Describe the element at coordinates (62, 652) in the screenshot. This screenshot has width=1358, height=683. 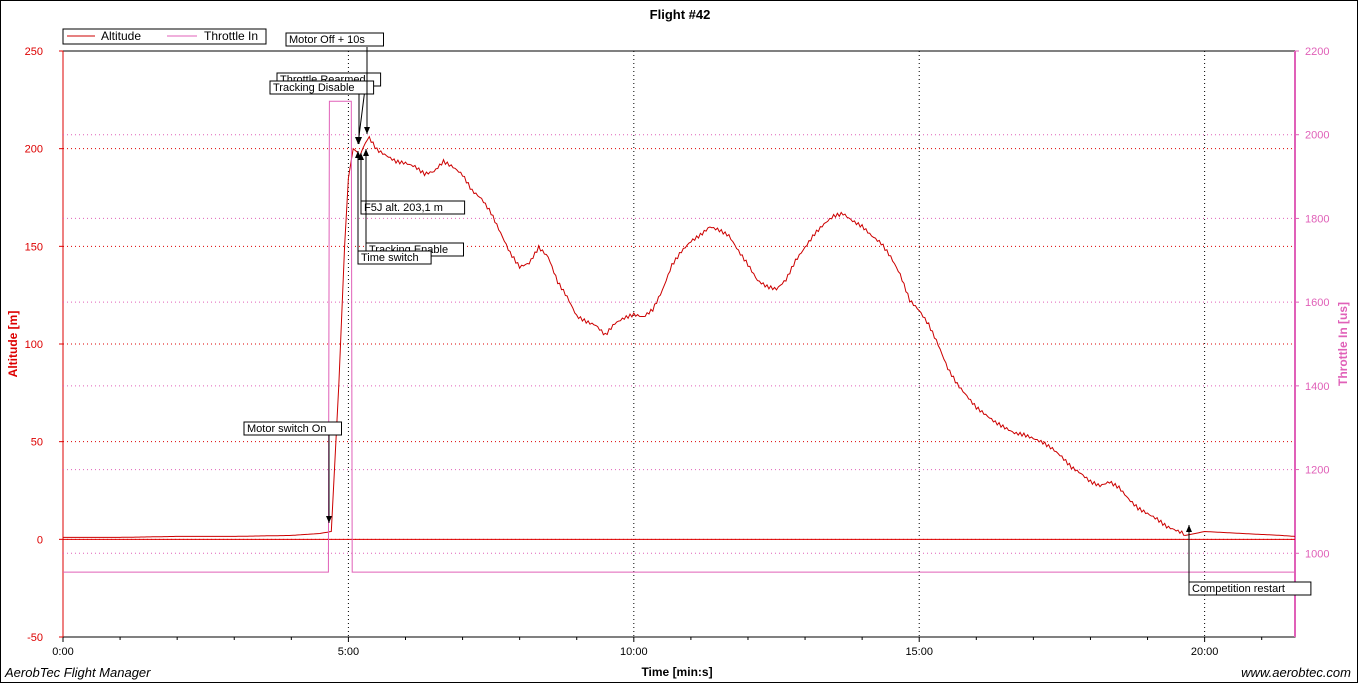
I see `x-tick-label: 0:00` at that location.